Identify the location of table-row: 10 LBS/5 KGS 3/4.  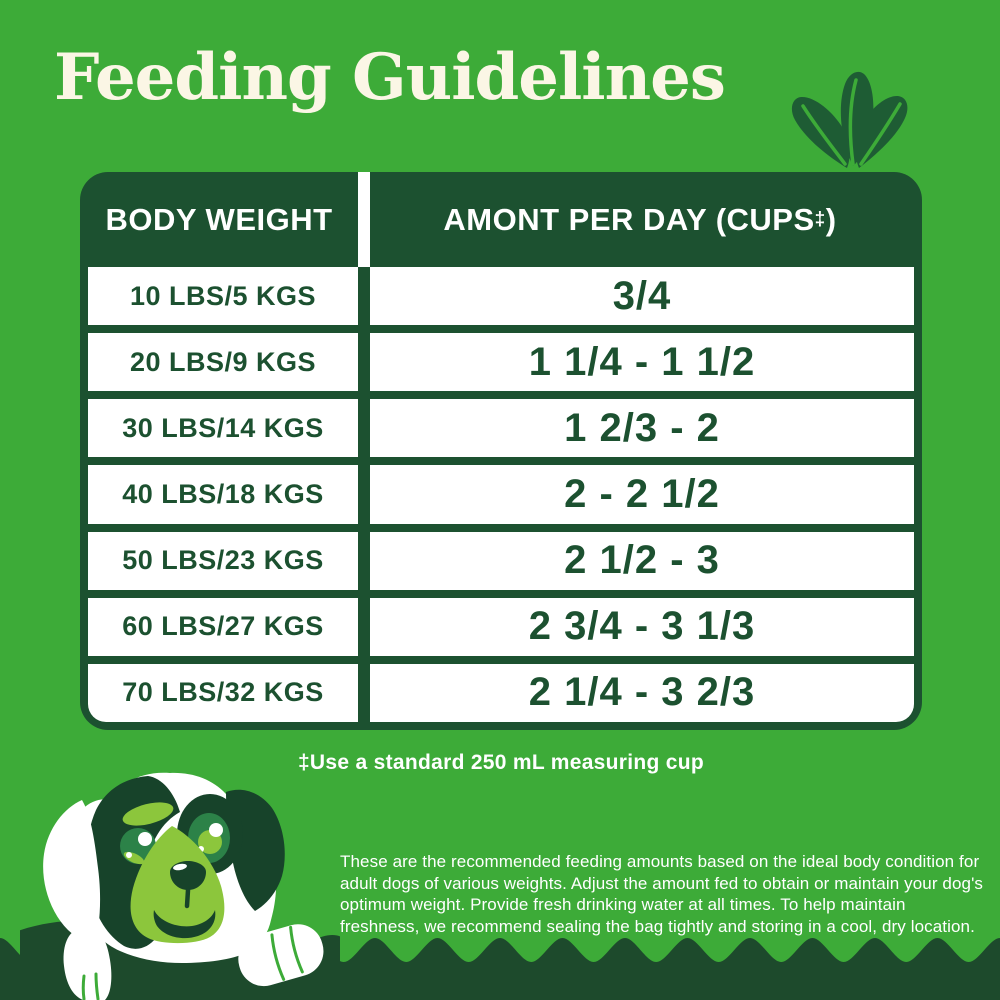
(501, 296).